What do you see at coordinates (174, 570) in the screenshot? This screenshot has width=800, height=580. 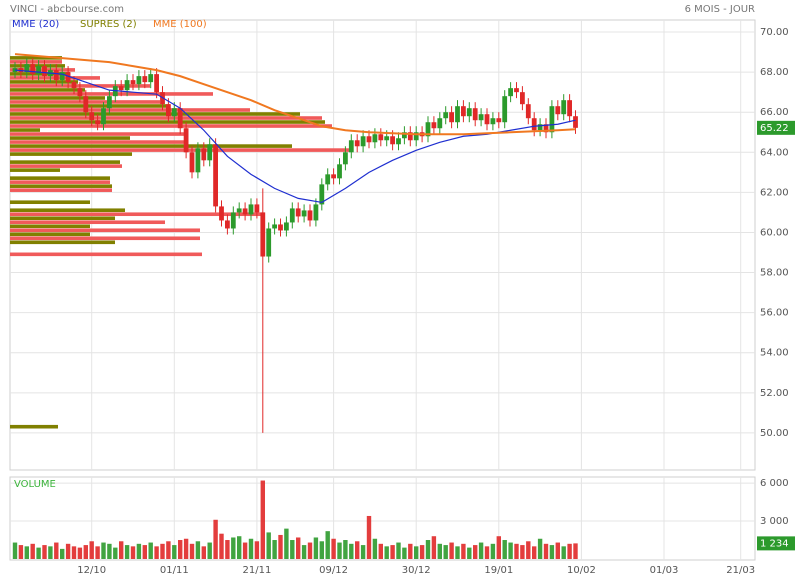 I see `x-tick-label: 01/11` at bounding box center [174, 570].